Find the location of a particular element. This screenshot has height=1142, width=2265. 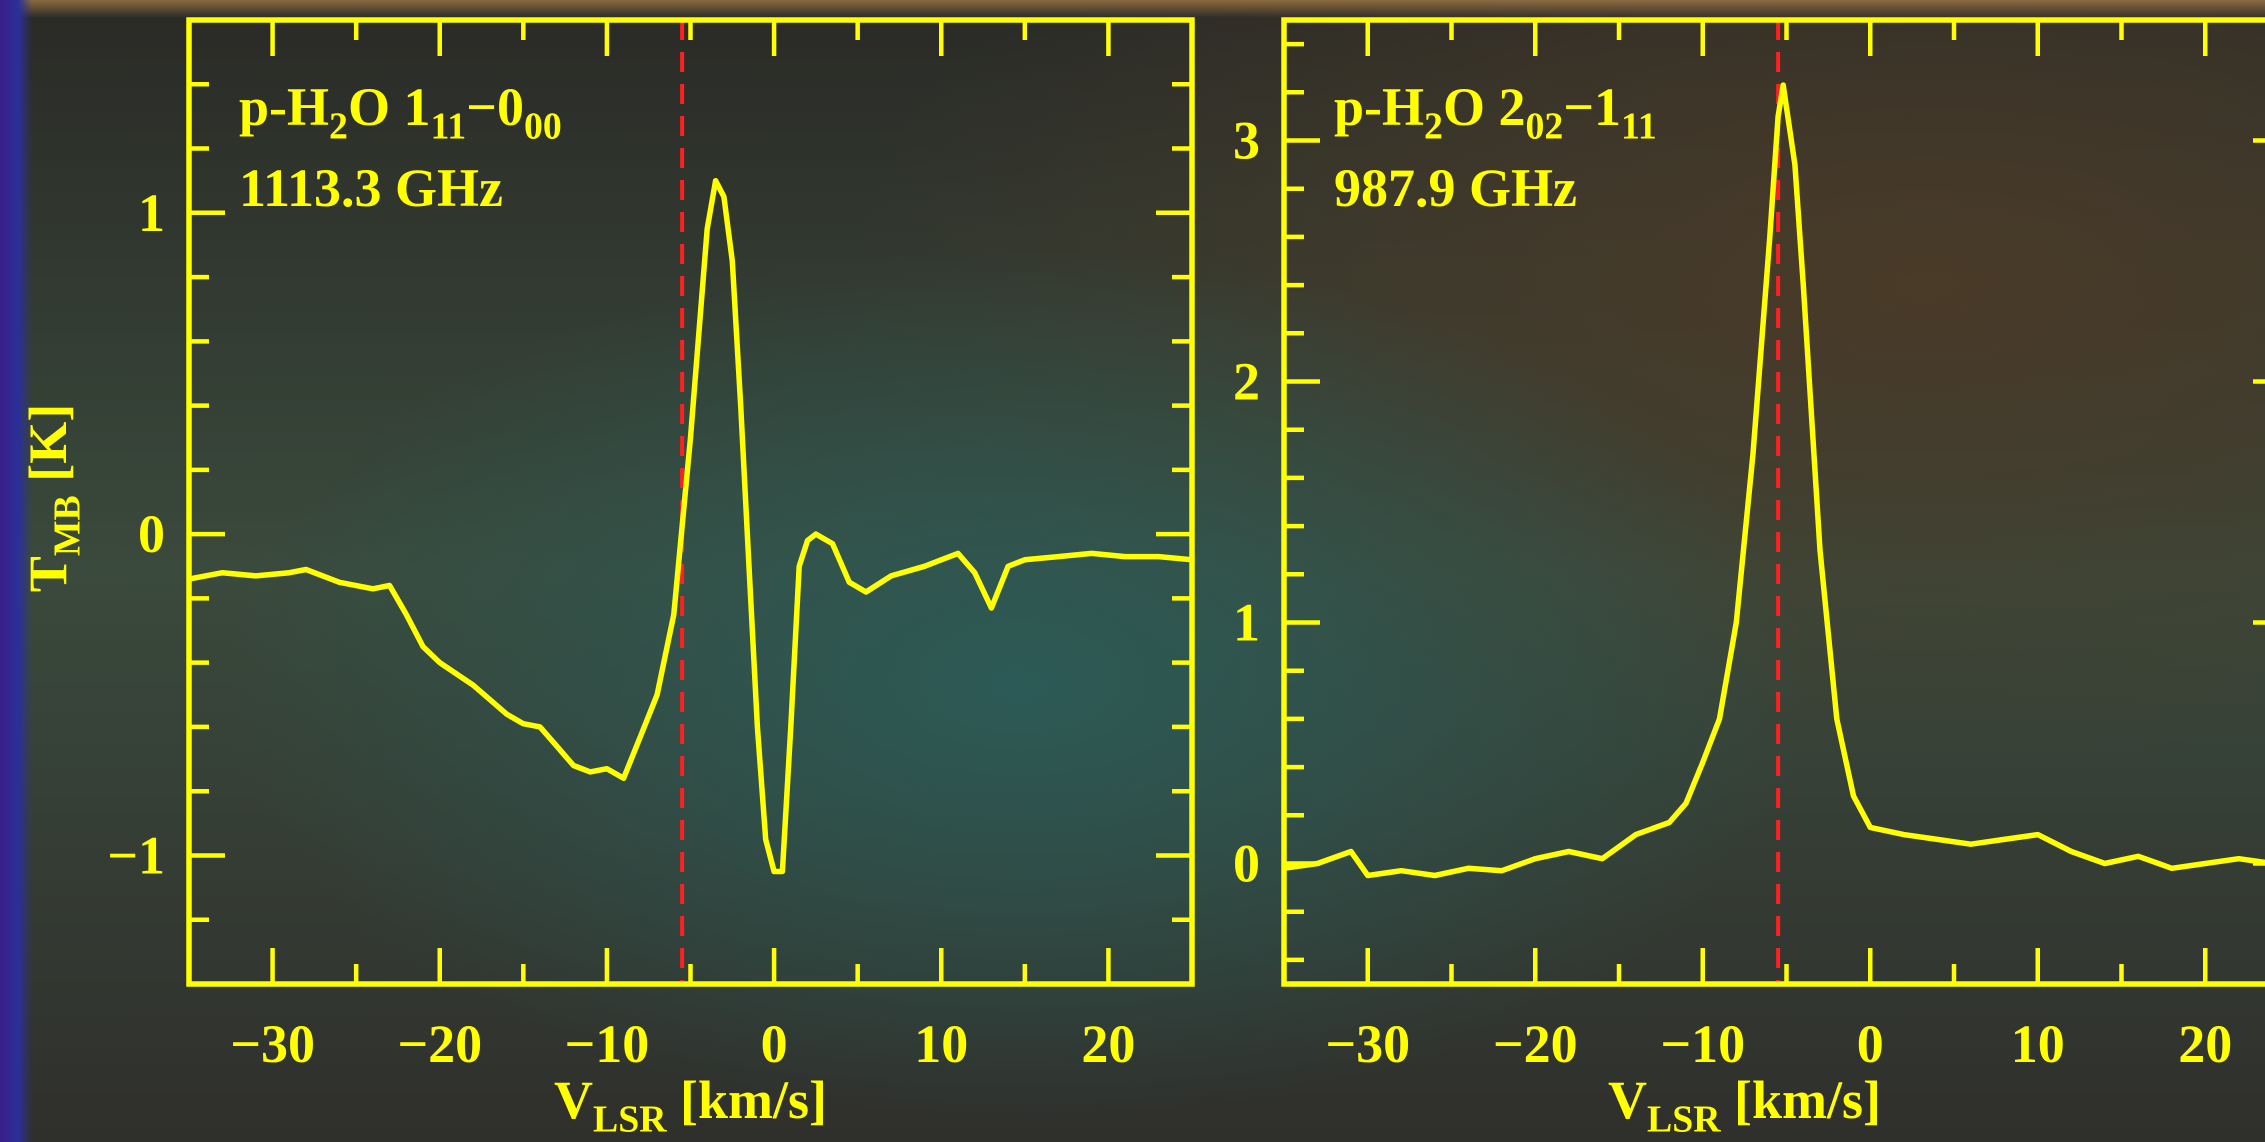

text-part: −0 is located at coordinates (495, 107).